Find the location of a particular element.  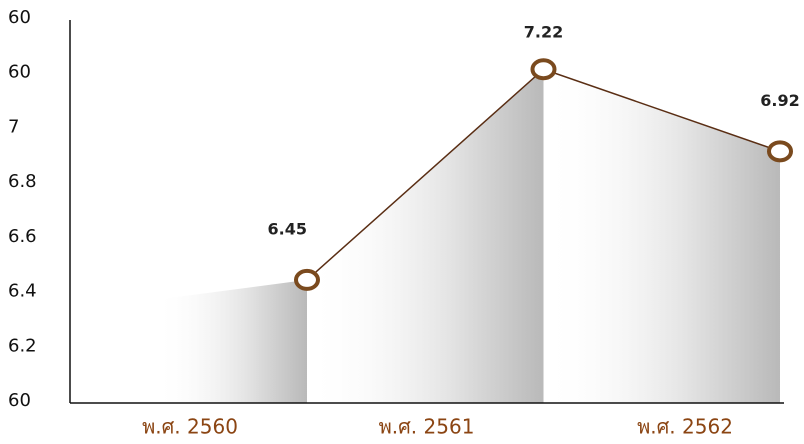

y-tick-label: 6.6 is located at coordinates (22, 236).